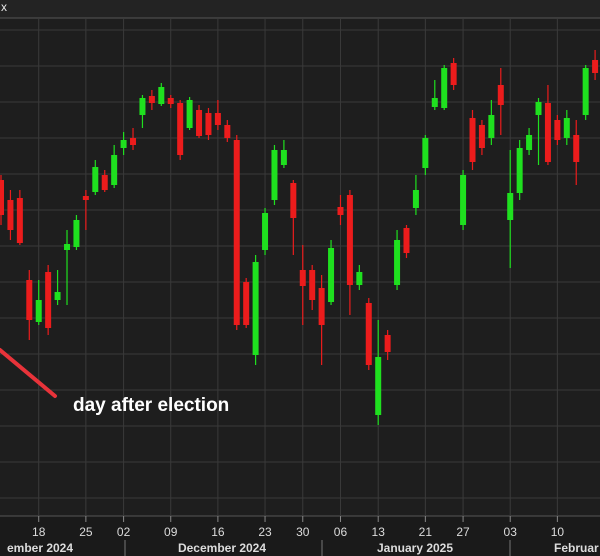 The height and width of the screenshot is (556, 600). I want to click on x-tick-label: 06, so click(341, 532).